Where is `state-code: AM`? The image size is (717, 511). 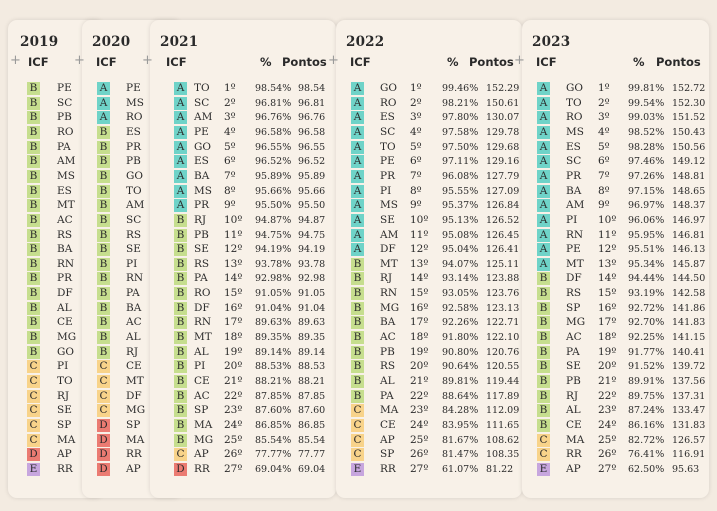
state-code: AM is located at coordinates (575, 205).